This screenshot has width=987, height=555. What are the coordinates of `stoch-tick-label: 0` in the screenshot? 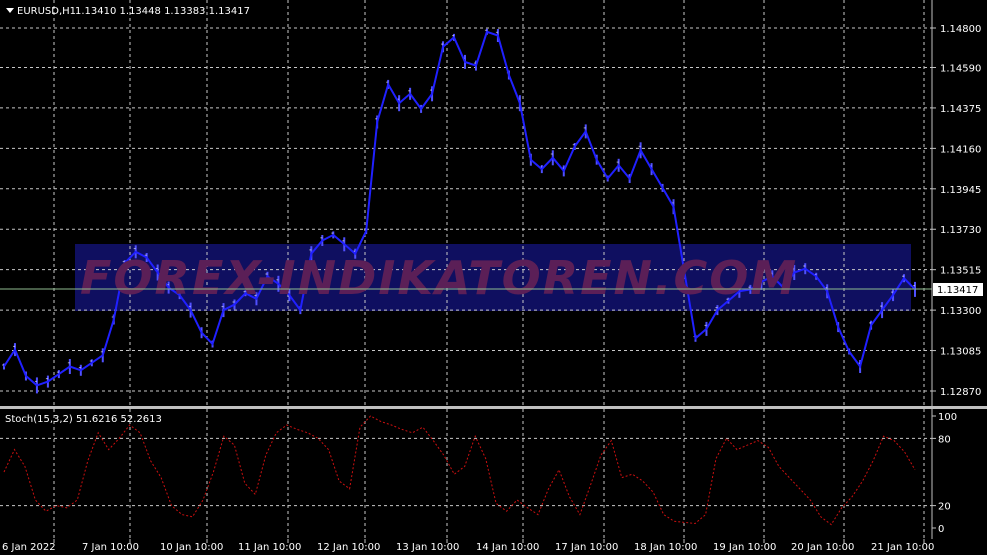 It's located at (941, 529).